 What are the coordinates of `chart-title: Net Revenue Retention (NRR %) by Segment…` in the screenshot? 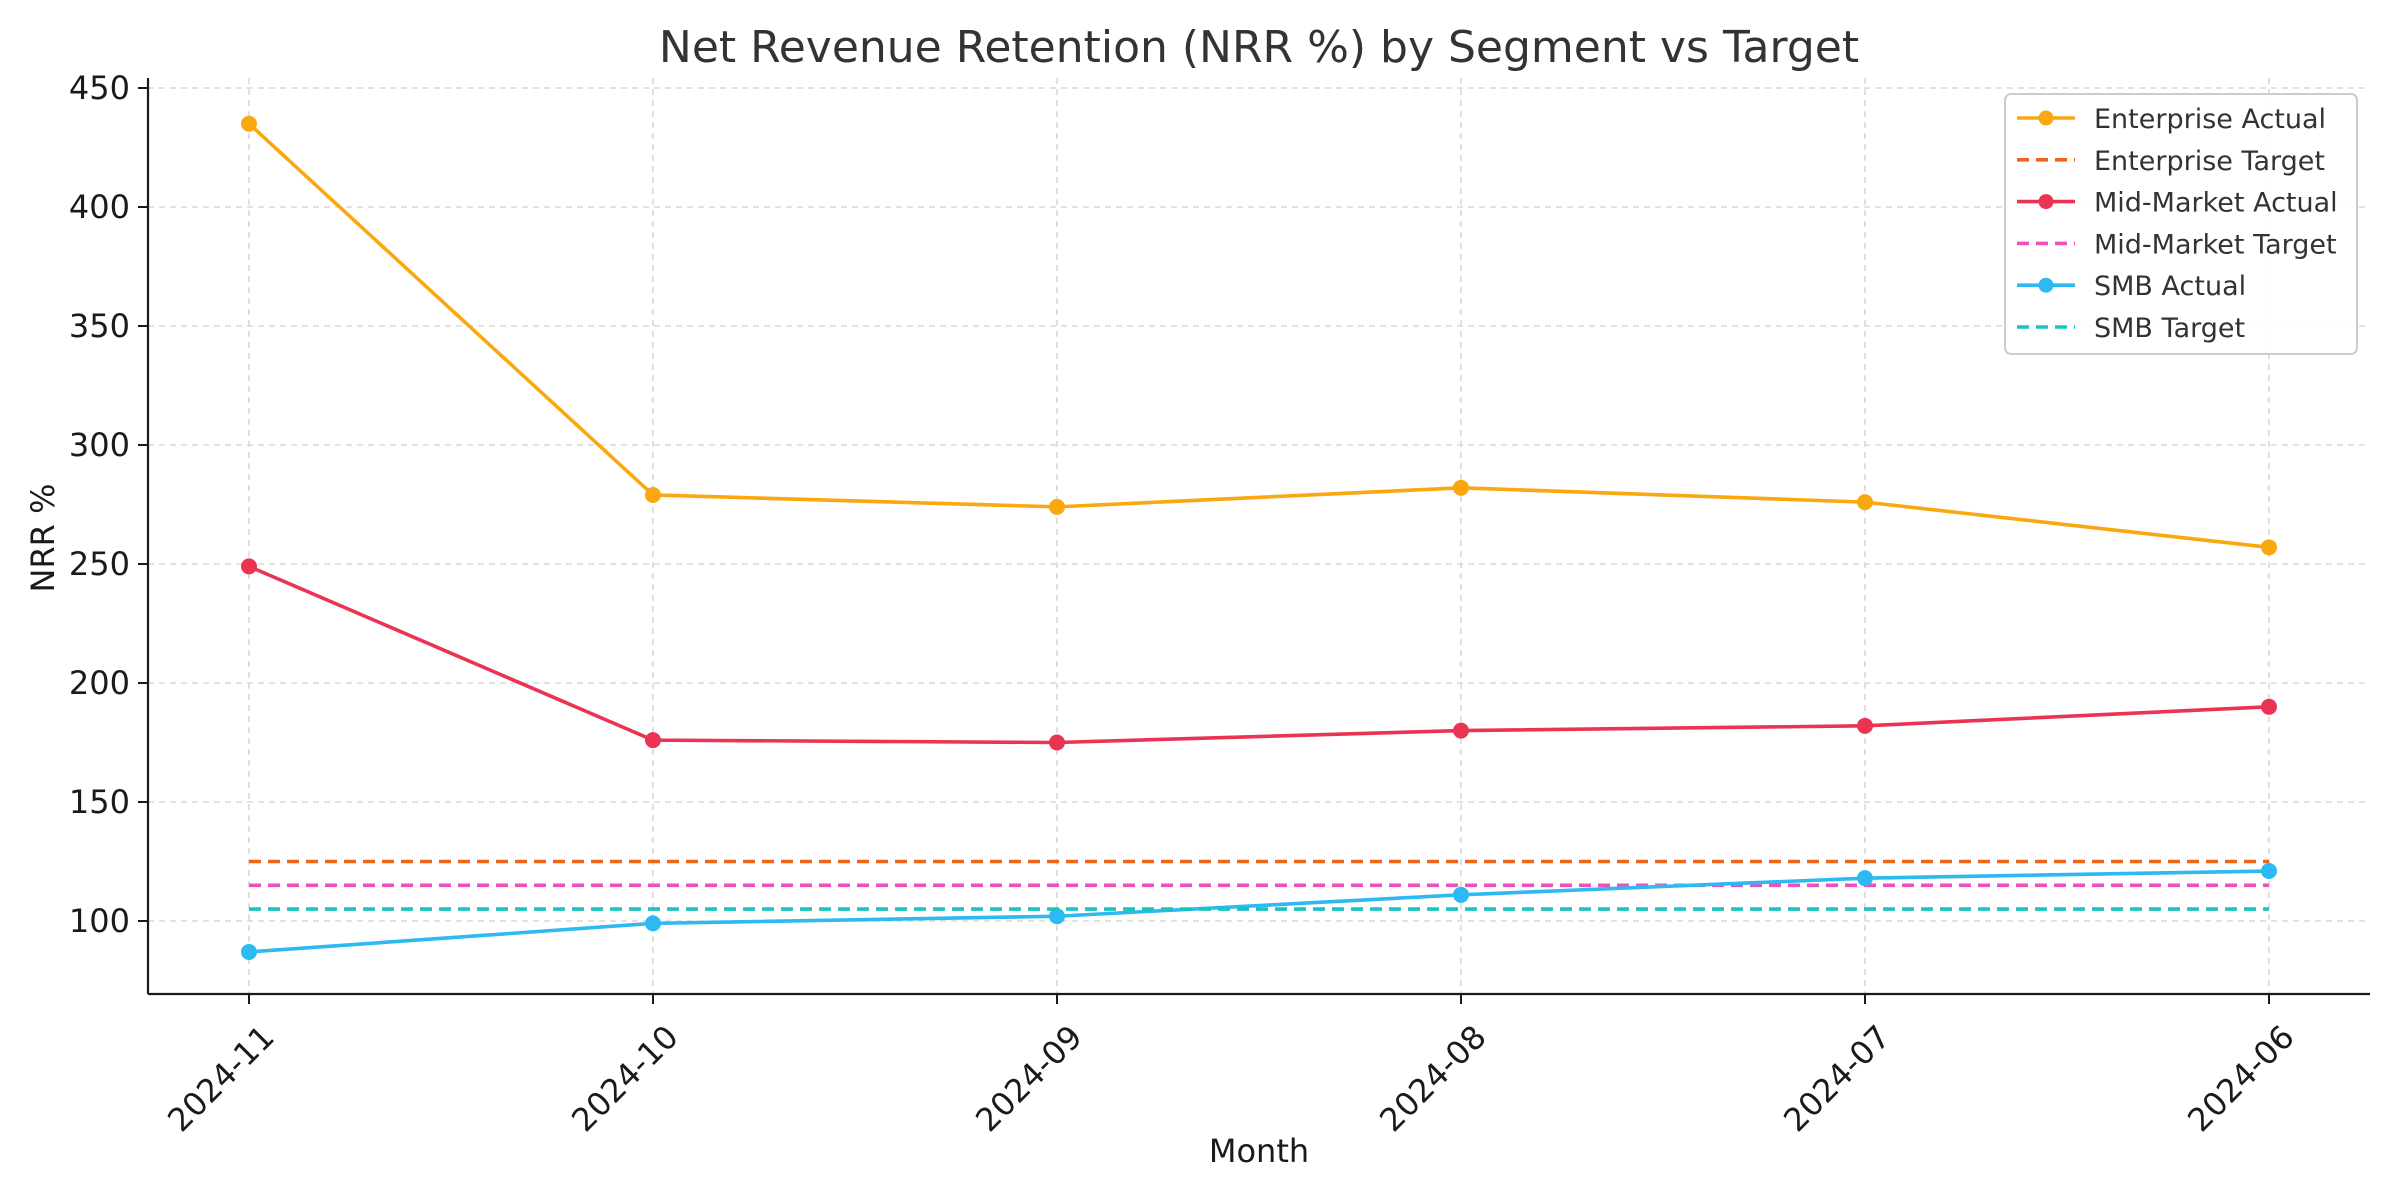 It's located at (1259, 47).